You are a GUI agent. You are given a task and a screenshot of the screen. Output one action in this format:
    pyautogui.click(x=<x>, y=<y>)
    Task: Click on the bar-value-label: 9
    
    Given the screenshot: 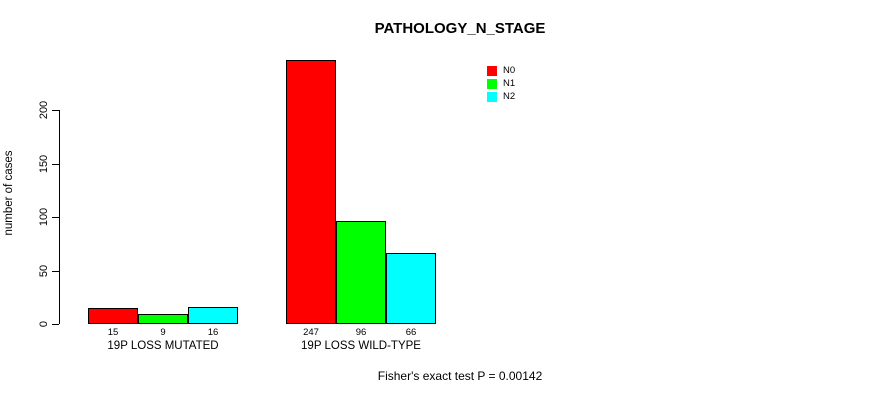 What is the action you would take?
    pyautogui.click(x=163, y=332)
    